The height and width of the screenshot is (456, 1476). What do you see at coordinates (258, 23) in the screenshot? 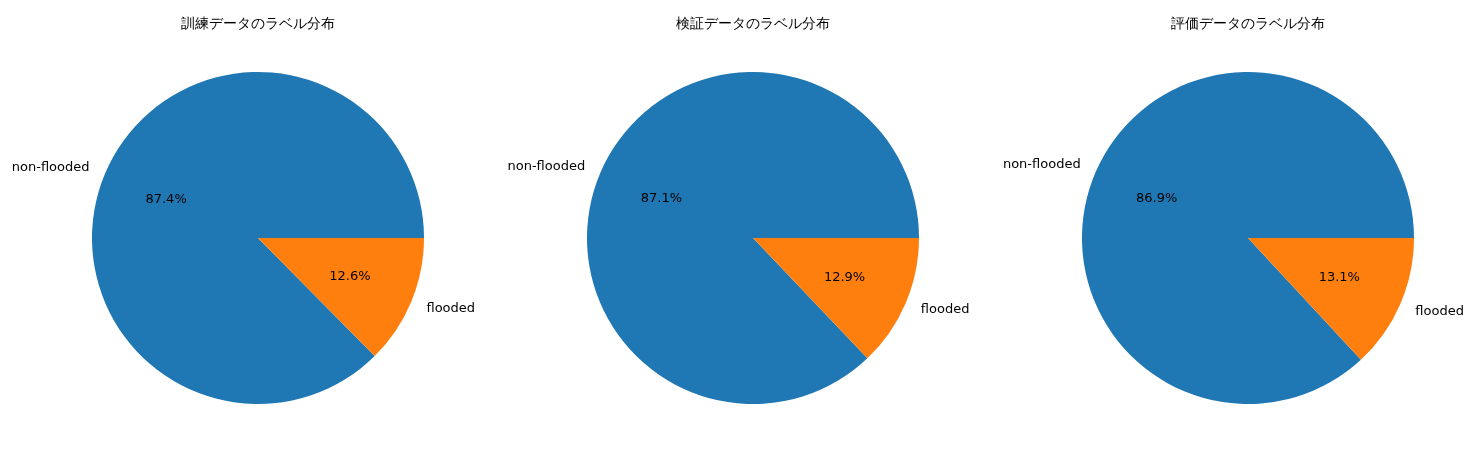
I see `chart-title: 訓練データのラベル分布` at bounding box center [258, 23].